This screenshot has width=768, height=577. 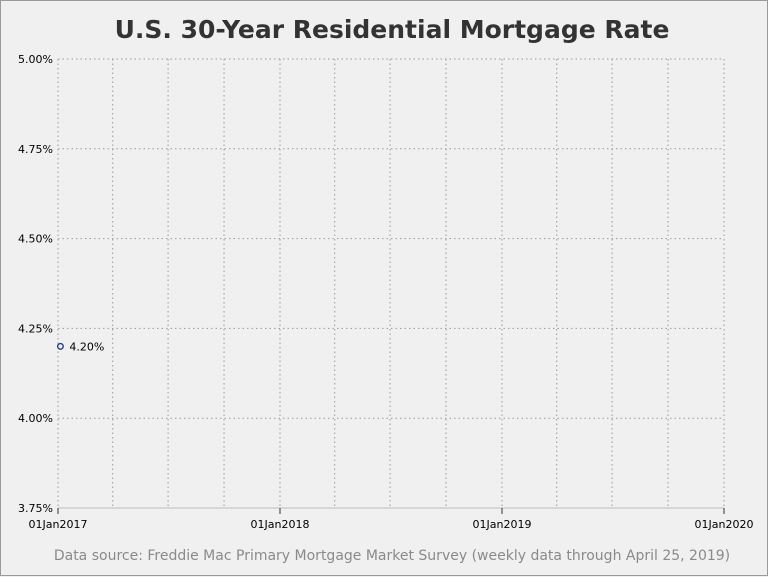 I want to click on y-tick-label: 4.00%, so click(x=35, y=418).